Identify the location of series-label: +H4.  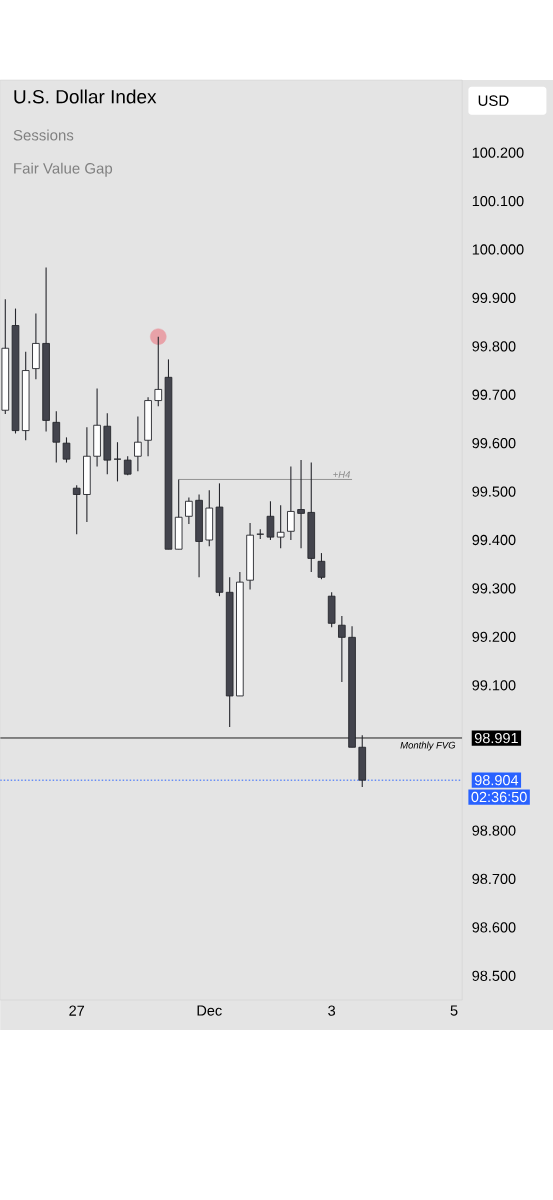
(341, 474).